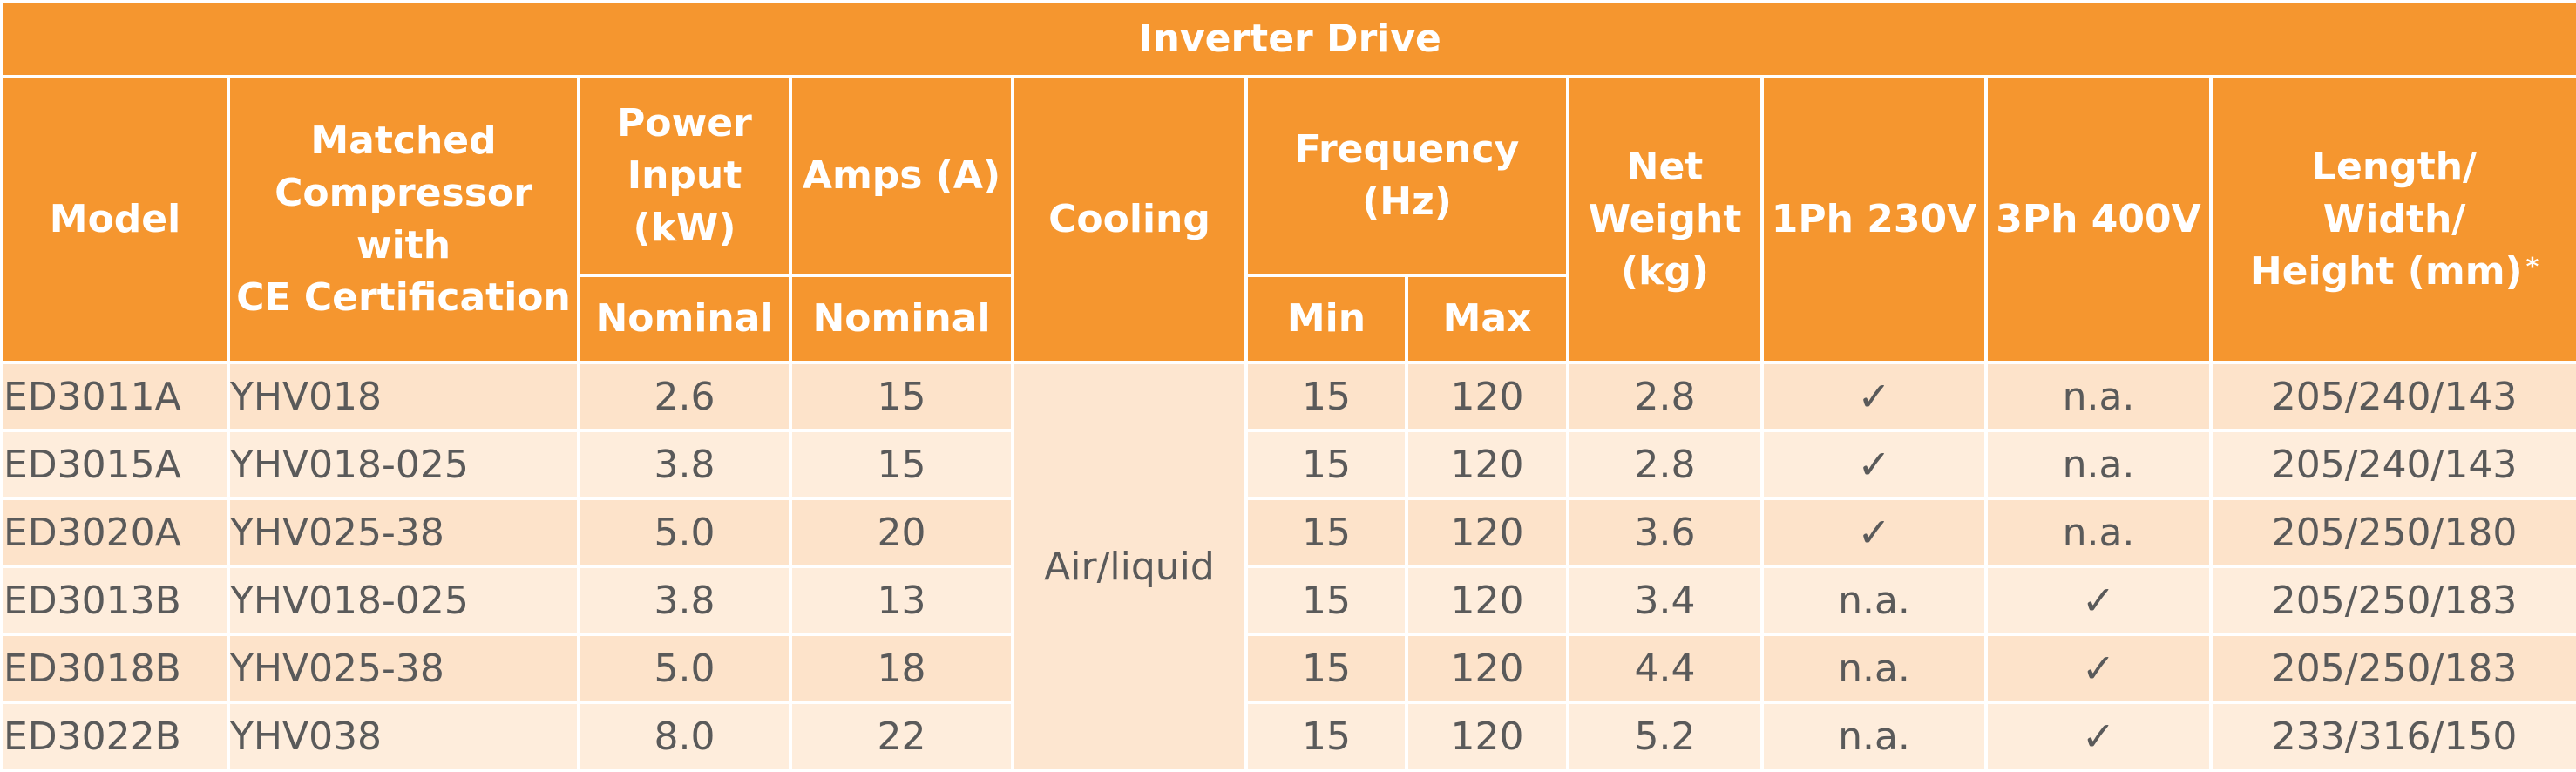 The height and width of the screenshot is (772, 2576). I want to click on cell-dimensions: 205/250/180, so click(2392, 533).